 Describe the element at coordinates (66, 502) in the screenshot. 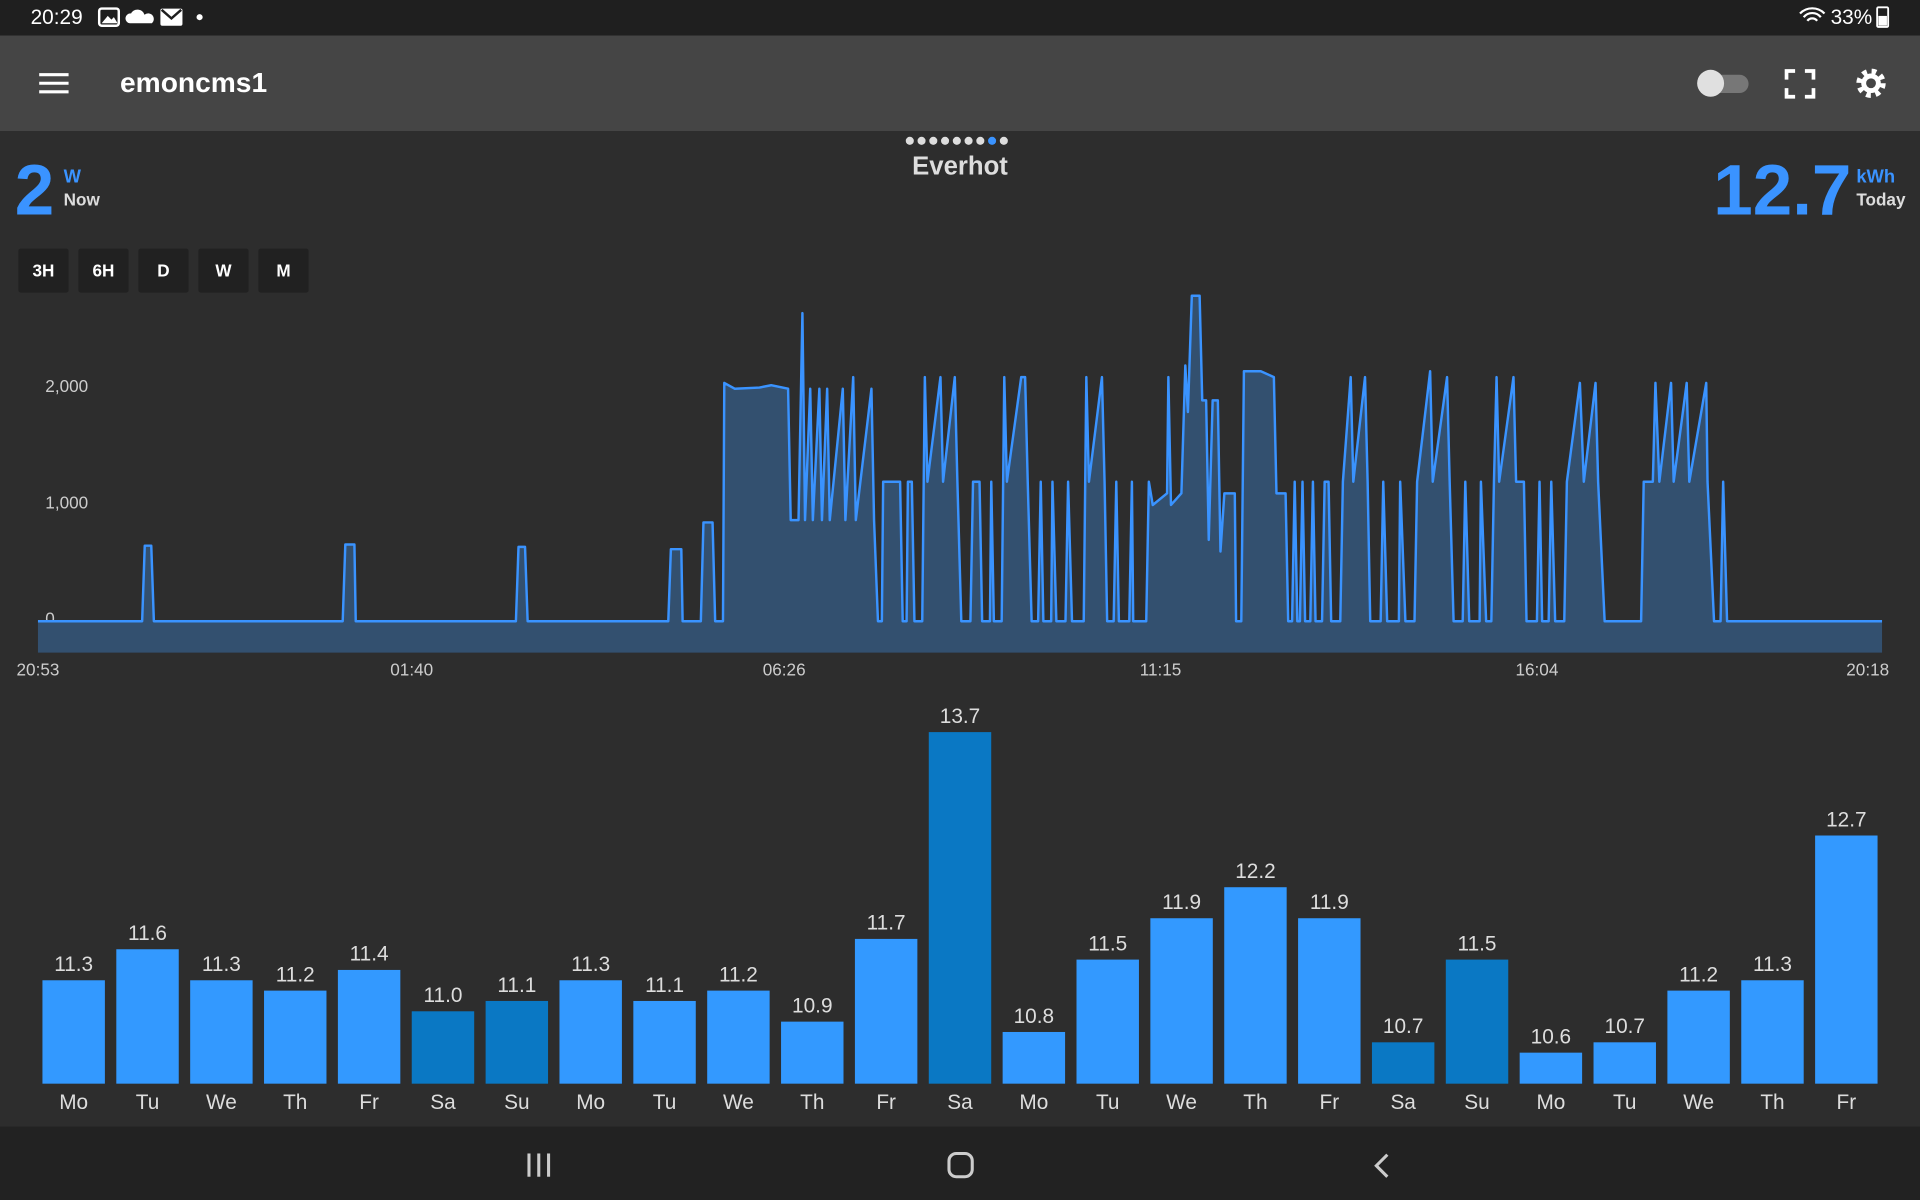

I see `y-tick-label: 1,000` at that location.